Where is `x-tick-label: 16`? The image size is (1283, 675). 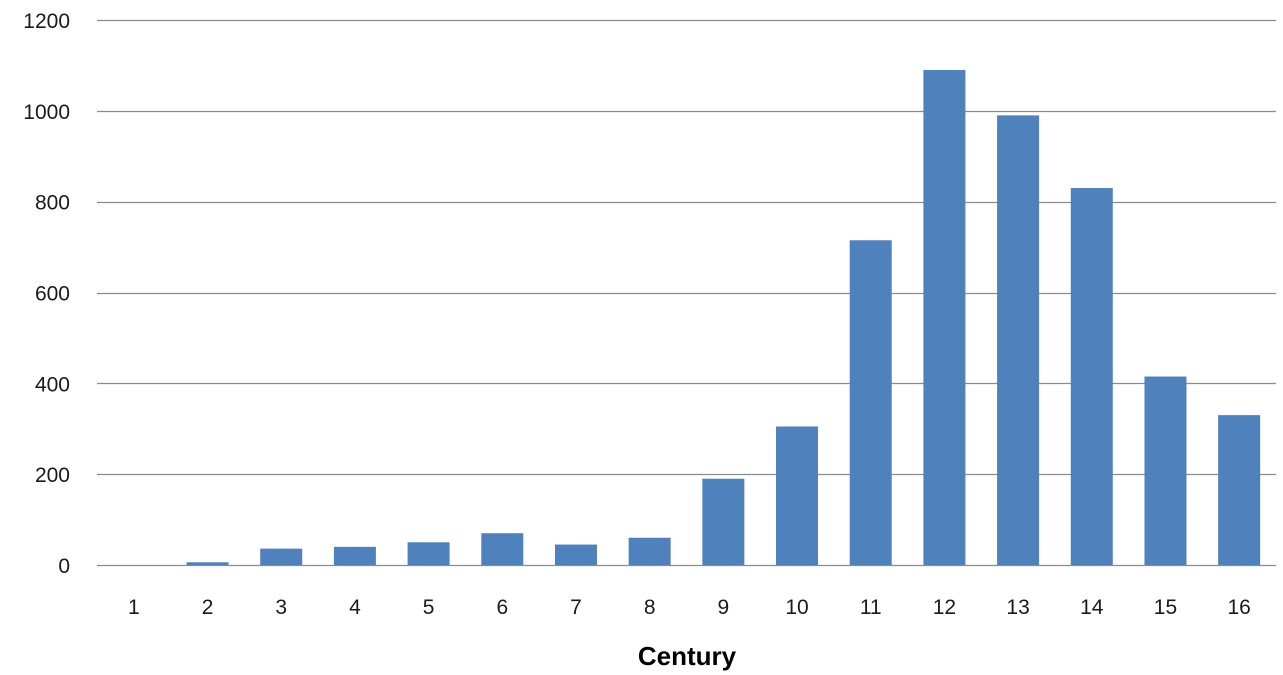 x-tick-label: 16 is located at coordinates (1238, 607).